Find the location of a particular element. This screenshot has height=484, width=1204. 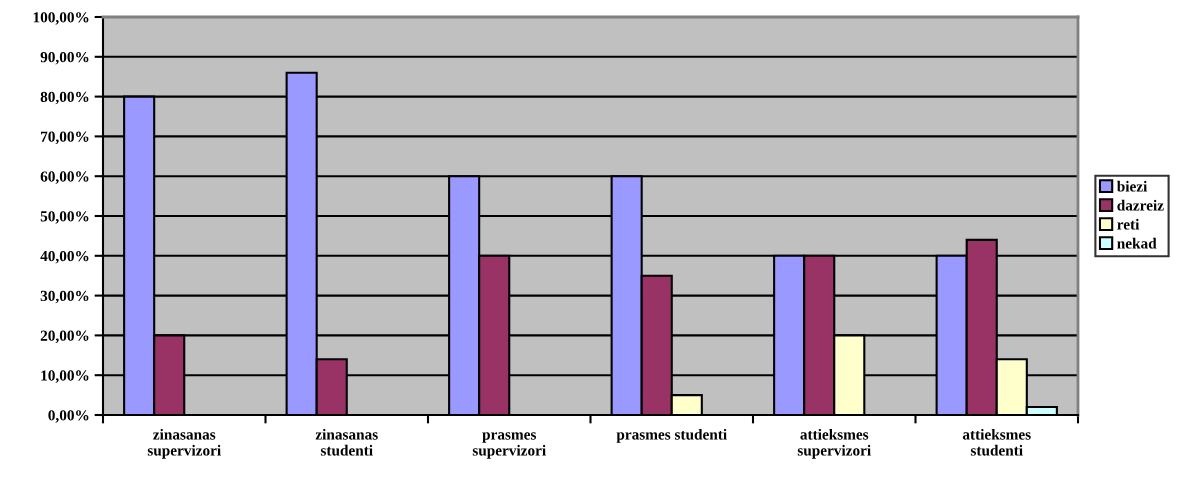

x-tick-label: zinasanas supervizori is located at coordinates (184, 443).